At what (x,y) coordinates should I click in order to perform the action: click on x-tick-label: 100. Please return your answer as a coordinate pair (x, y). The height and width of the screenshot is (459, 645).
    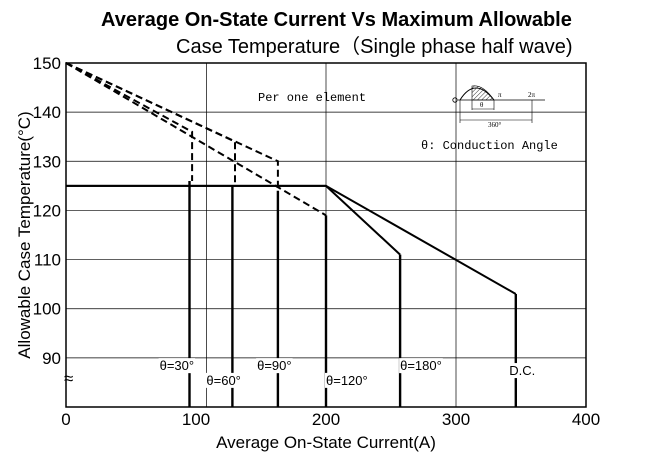
    Looking at the image, I should click on (196, 419).